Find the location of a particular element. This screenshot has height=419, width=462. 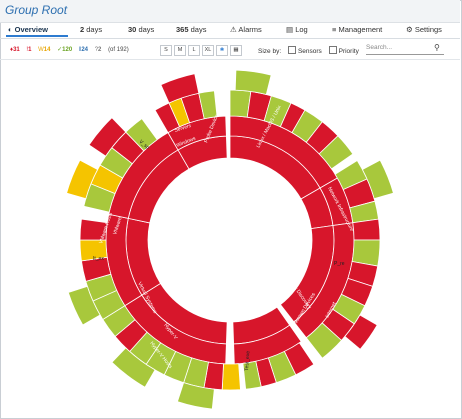

total-count: (of 192) is located at coordinates (118, 50).